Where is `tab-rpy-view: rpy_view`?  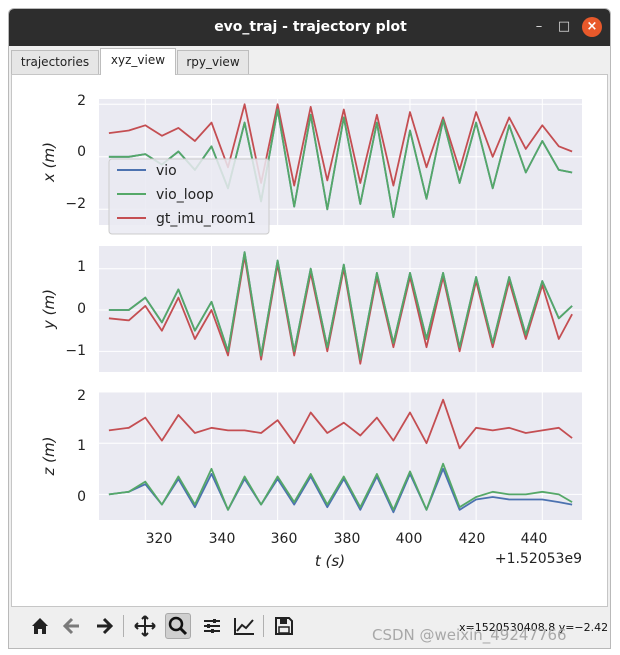 tab-rpy-view: rpy_view is located at coordinates (213, 62).